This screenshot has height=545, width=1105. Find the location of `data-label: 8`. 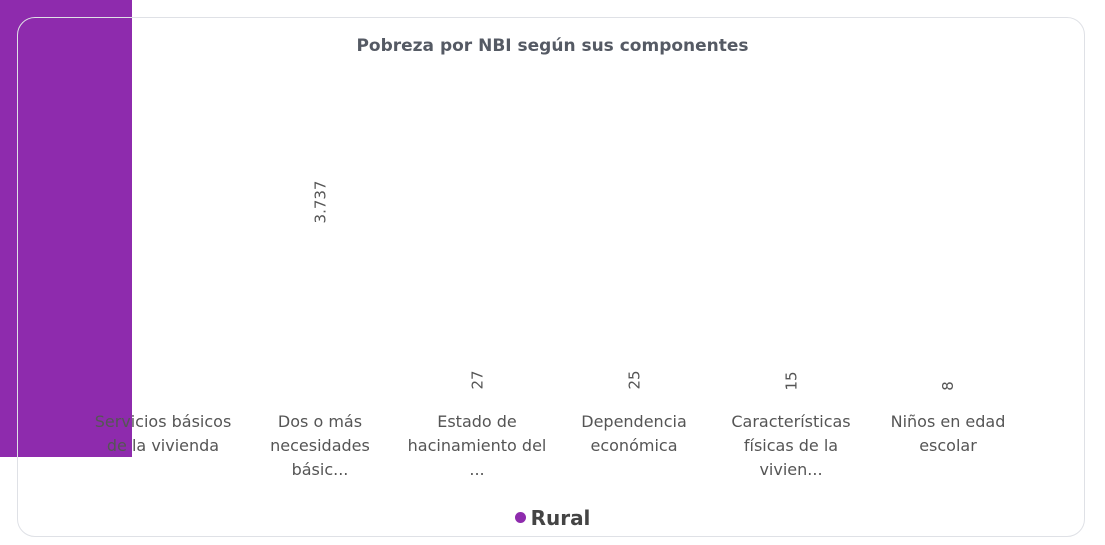

data-label: 8 is located at coordinates (947, 385).